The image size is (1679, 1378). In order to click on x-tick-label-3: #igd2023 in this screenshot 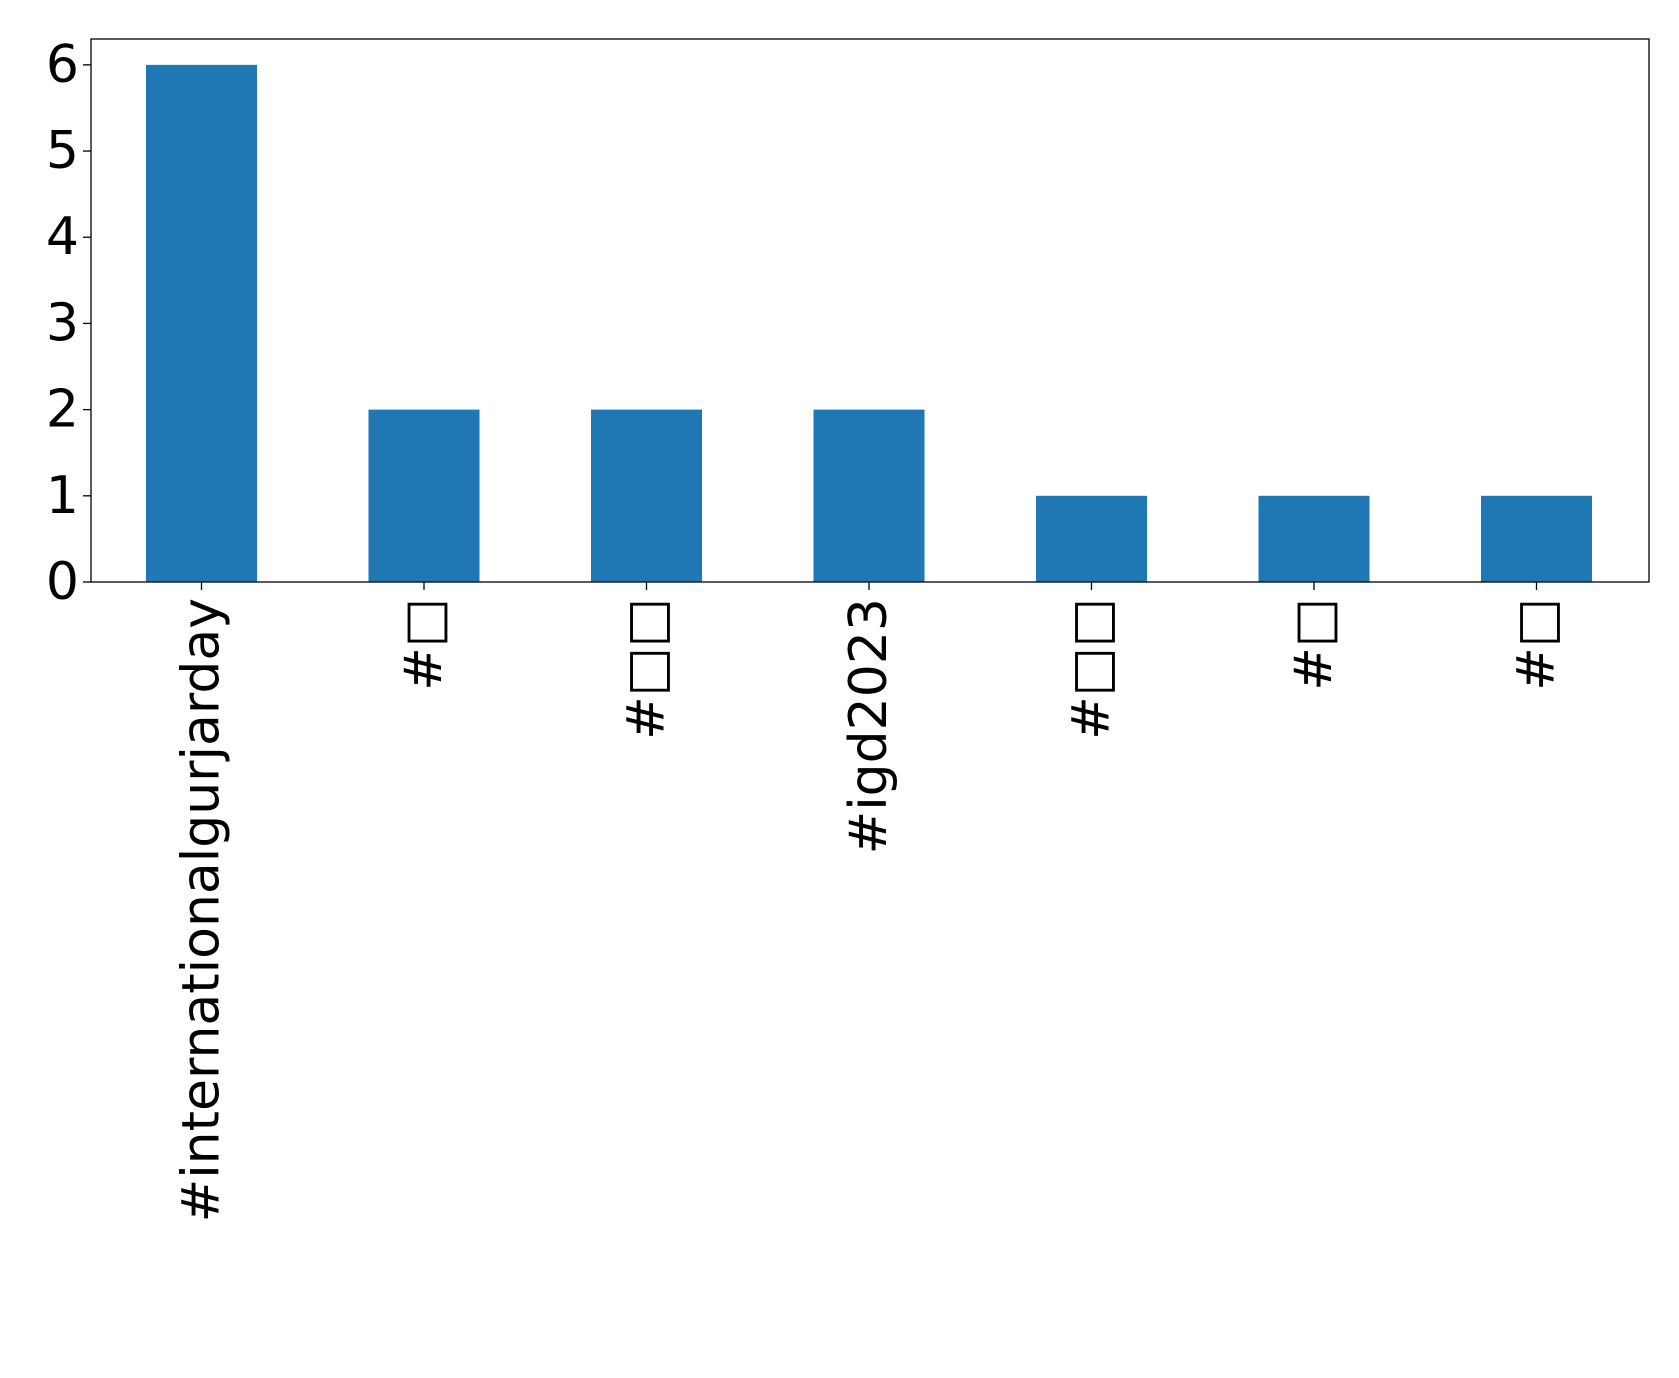, I will do `click(869, 726)`.